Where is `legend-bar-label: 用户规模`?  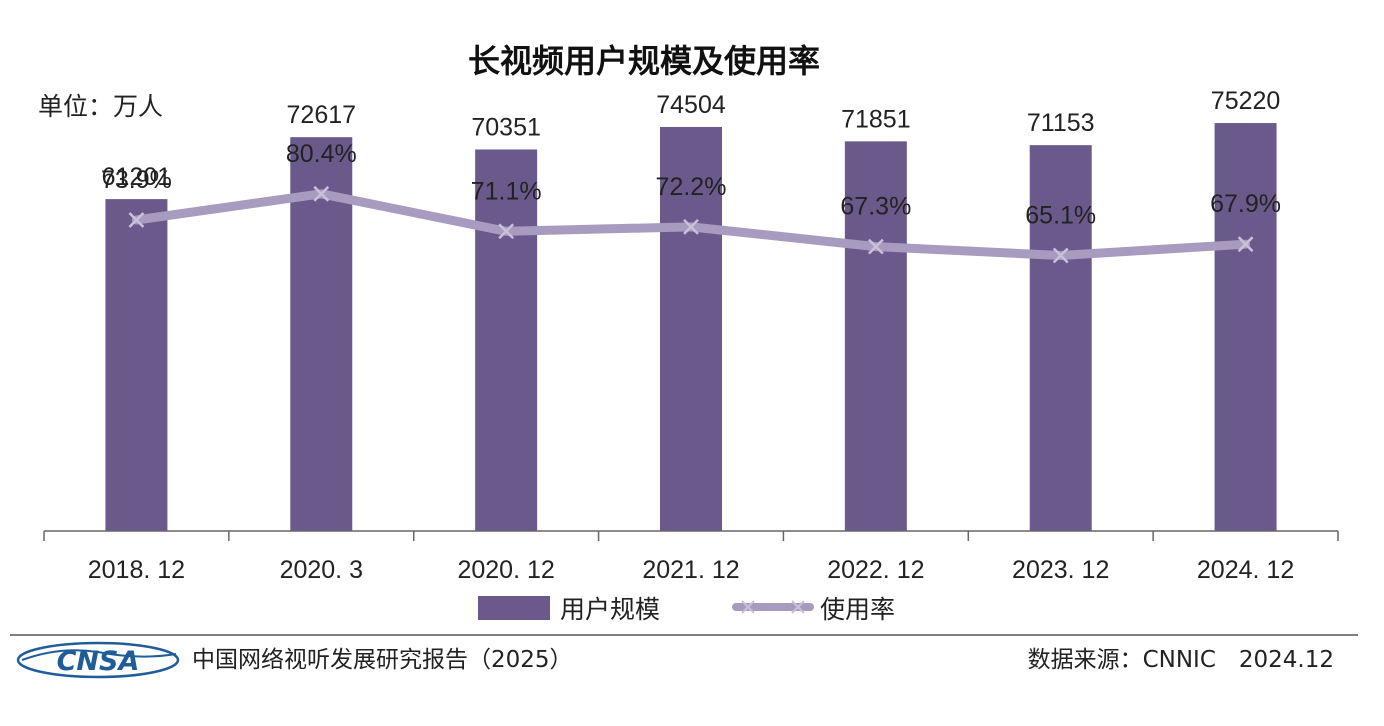
legend-bar-label: 用户规模 is located at coordinates (610, 609).